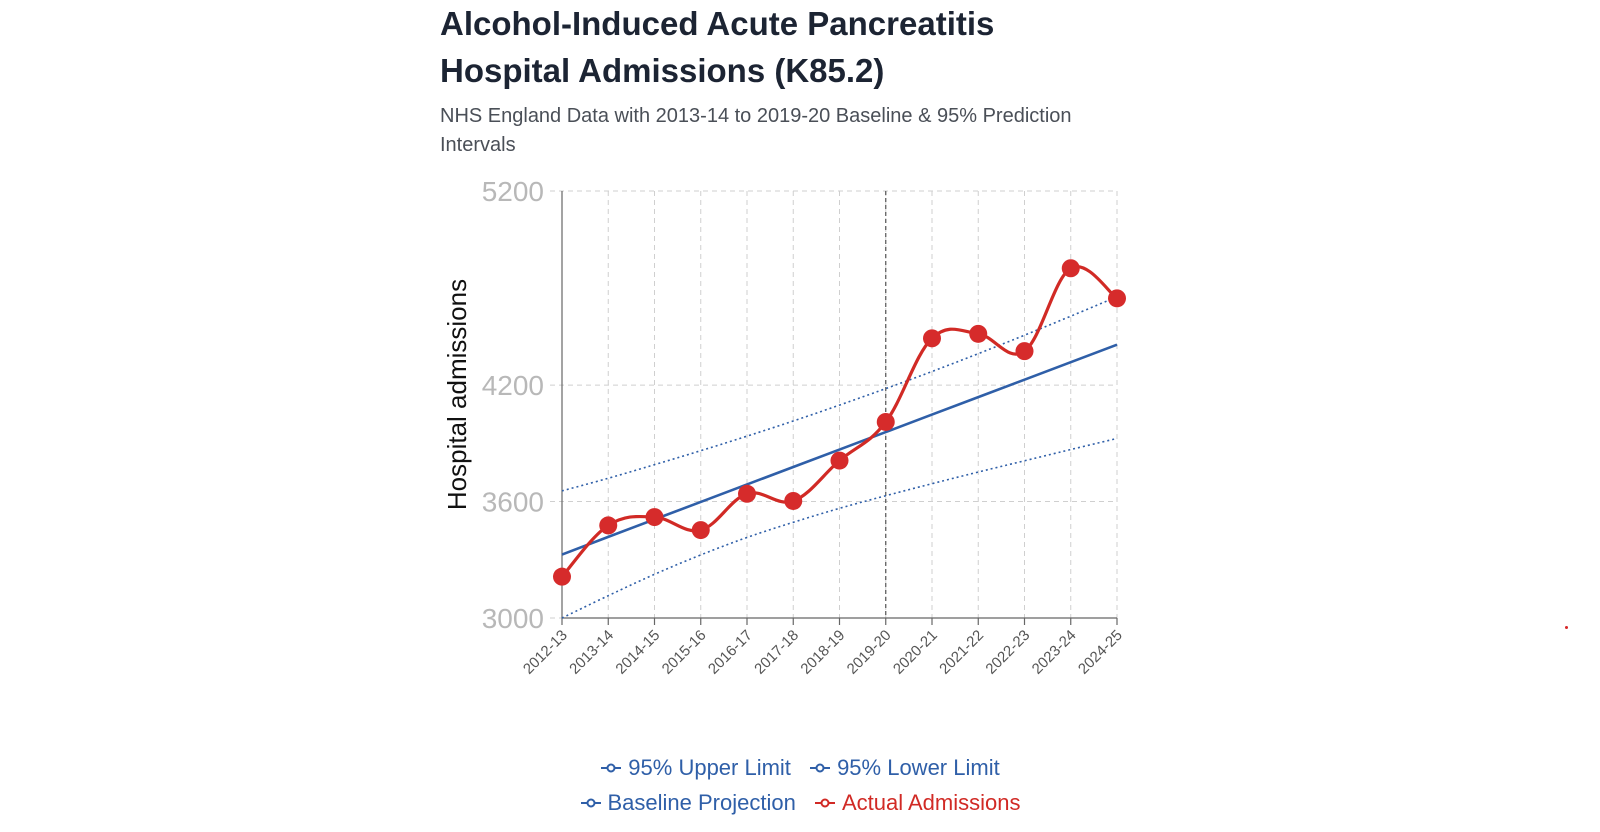 Image resolution: width=1600 pixels, height=832 pixels. What do you see at coordinates (637, 652) in the screenshot?
I see `x-tick-label: 2014-15` at bounding box center [637, 652].